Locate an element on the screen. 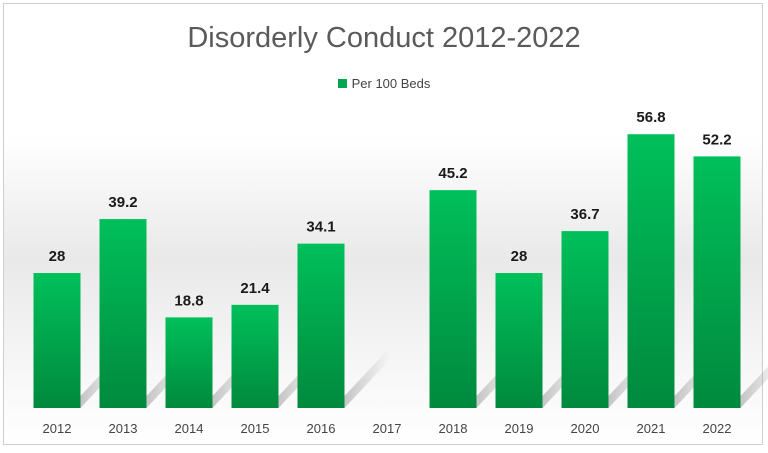  bar-2020 is located at coordinates (585, 319).